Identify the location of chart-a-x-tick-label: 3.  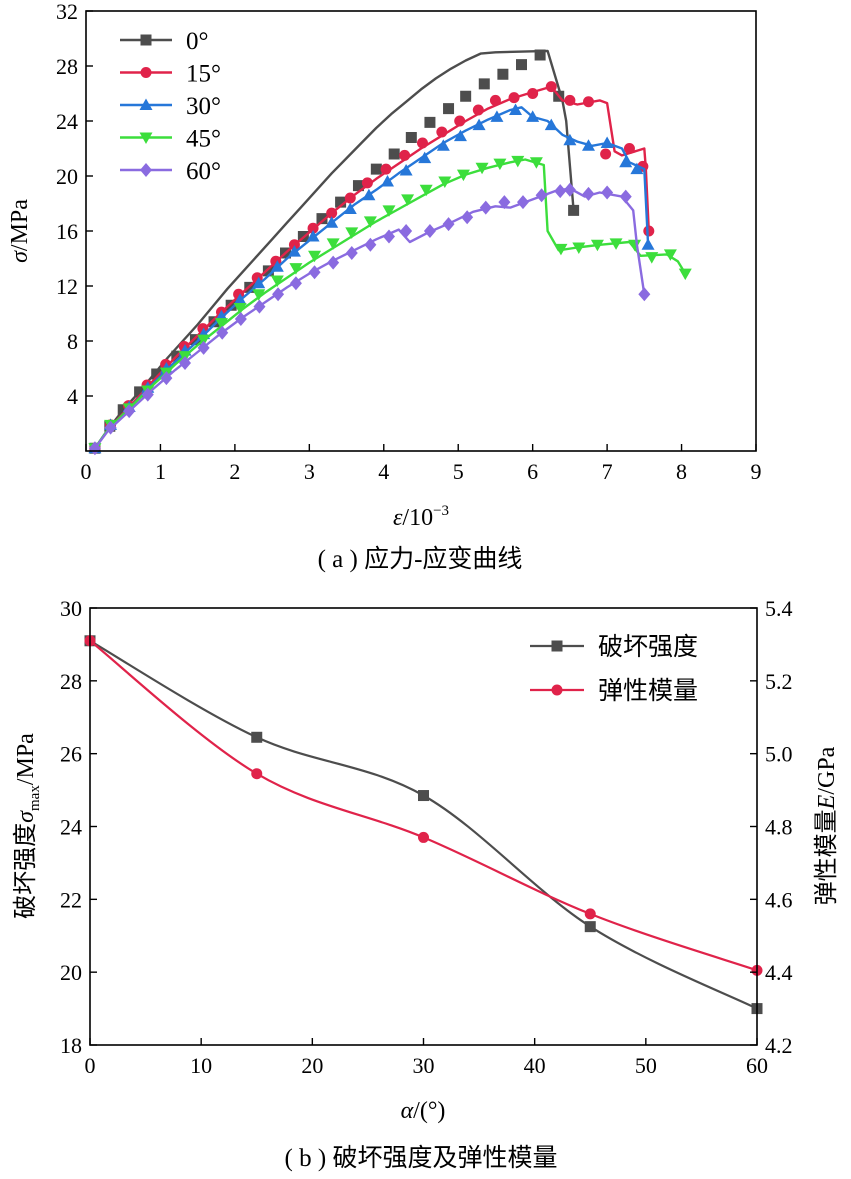
(309, 471).